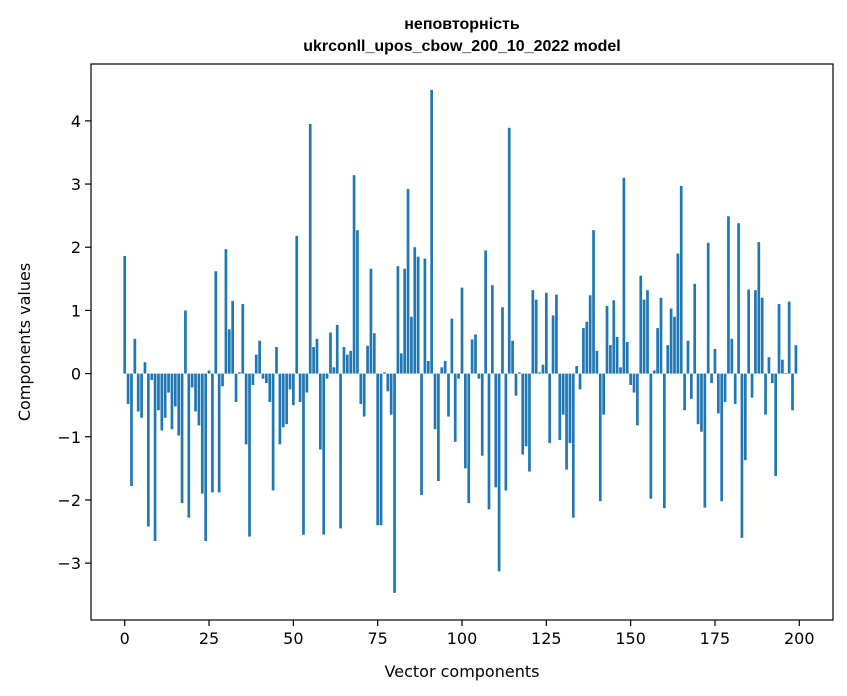 This screenshot has height=696, width=847. I want to click on y-tick-label: 4, so click(76, 121).